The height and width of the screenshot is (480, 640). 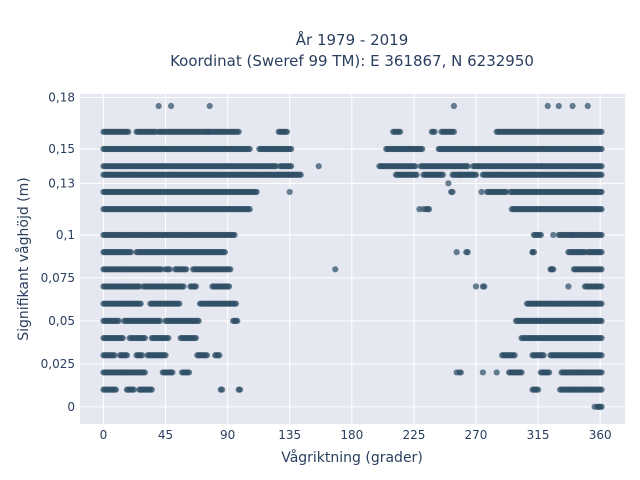 I want to click on x-tick-label: 315, so click(x=538, y=435).